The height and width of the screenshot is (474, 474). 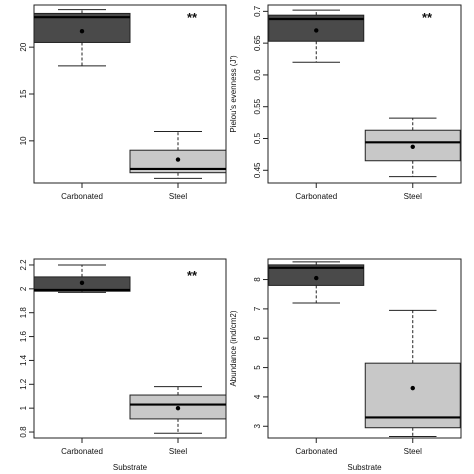 What do you see at coordinates (23, 360) in the screenshot?
I see `y-tick-label: 1.4` at bounding box center [23, 360].